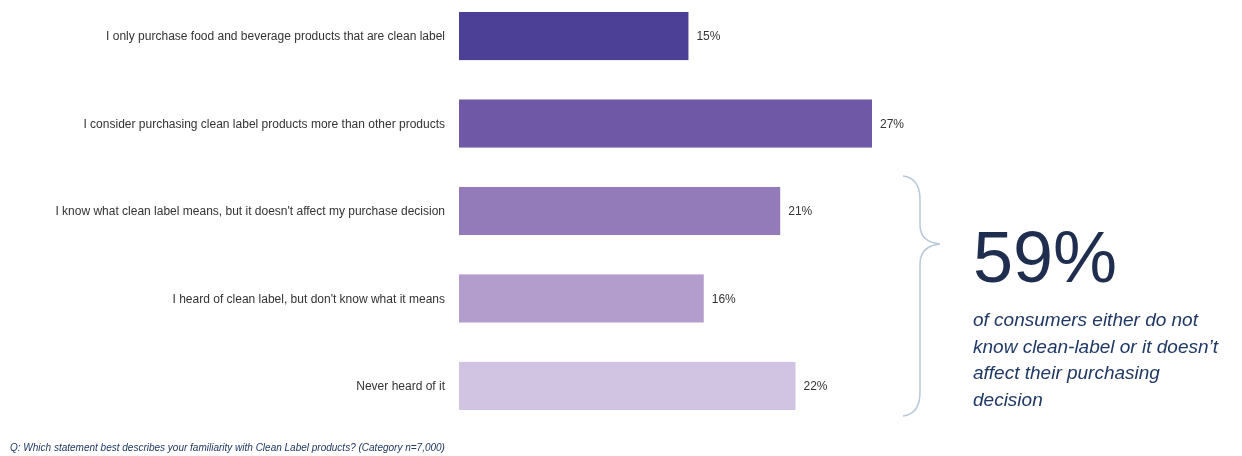 This screenshot has height=456, width=1242. Describe the element at coordinates (275, 36) in the screenshot. I see `y-tick-label: I only purchase food and beverage products that are clean label` at that location.